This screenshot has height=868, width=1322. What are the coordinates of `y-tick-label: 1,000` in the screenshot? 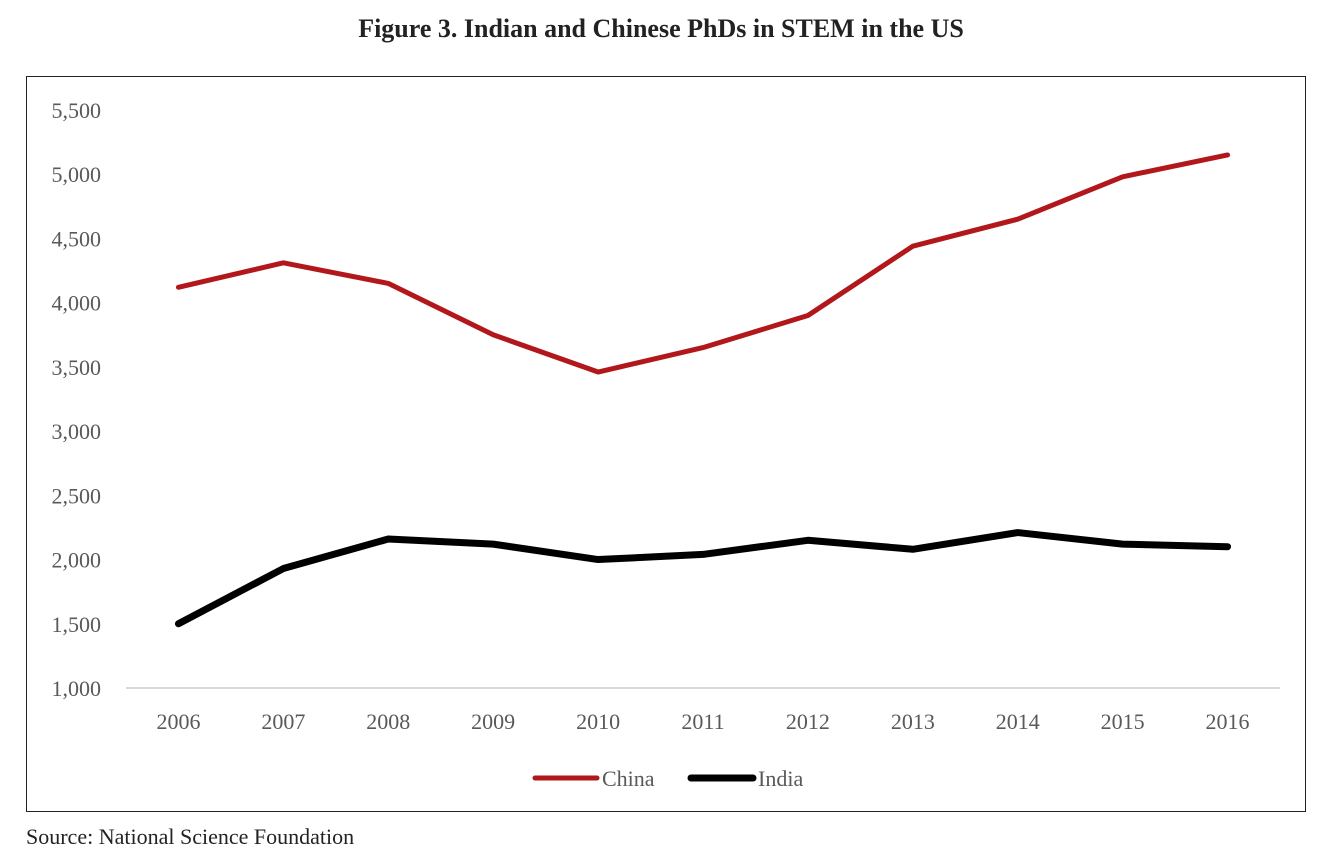 It's located at (77, 688).